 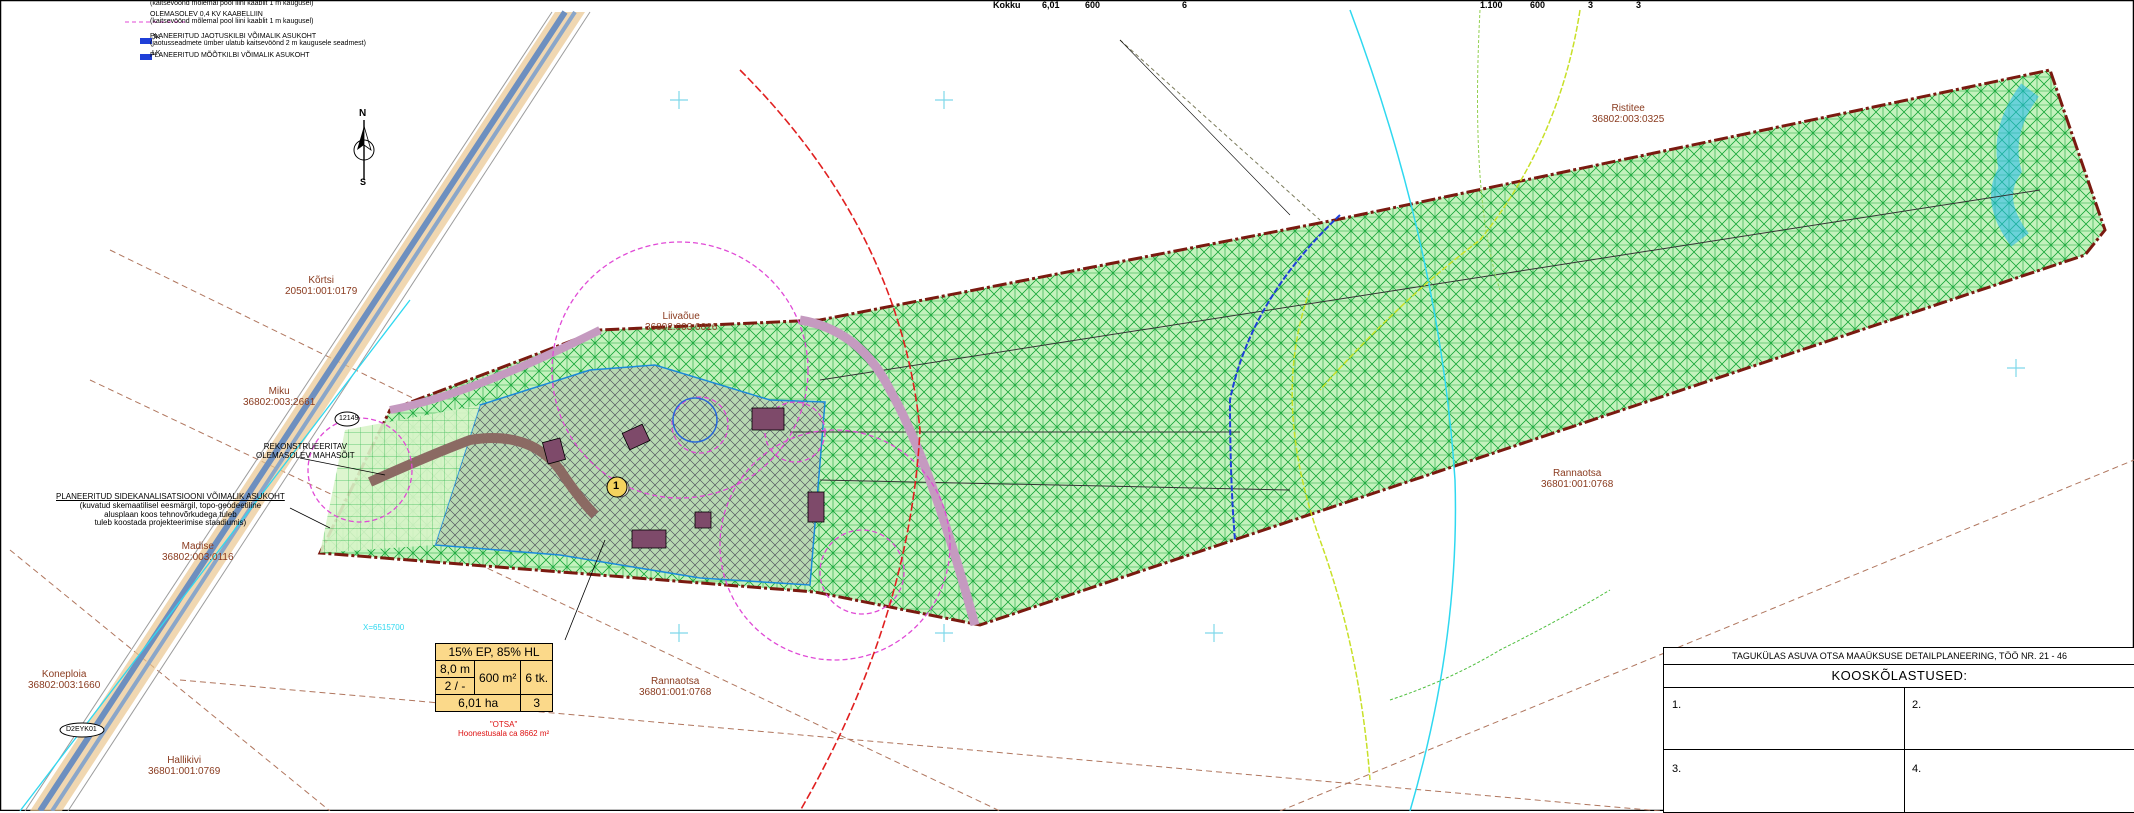 I want to click on plot-number-marker, so click(x=617, y=487).